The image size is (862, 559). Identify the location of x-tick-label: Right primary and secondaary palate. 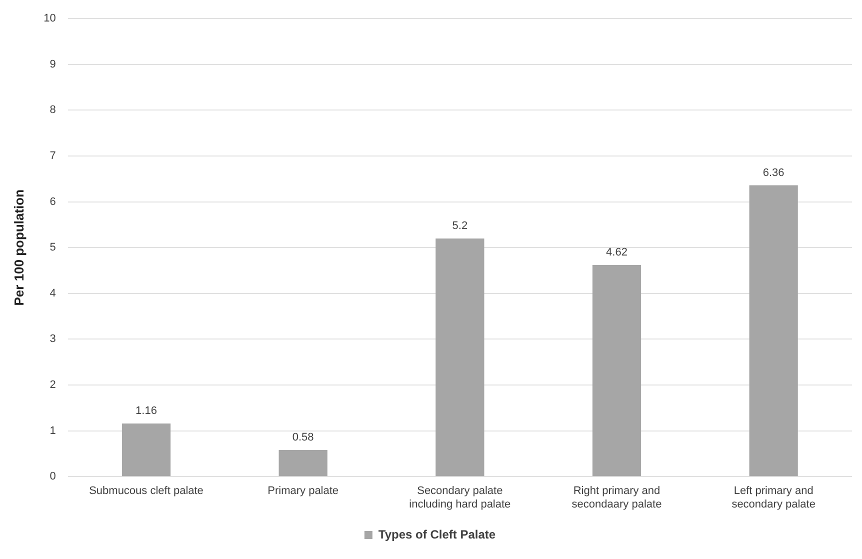
(617, 497).